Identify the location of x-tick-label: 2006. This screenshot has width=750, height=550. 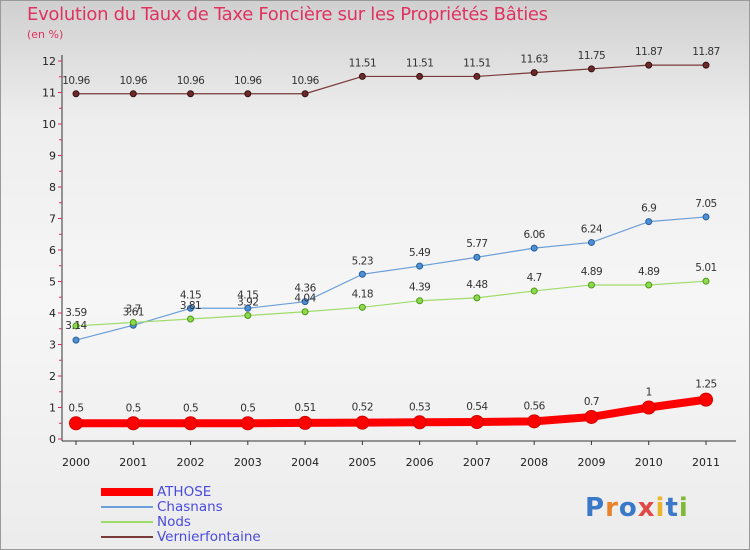
(420, 462).